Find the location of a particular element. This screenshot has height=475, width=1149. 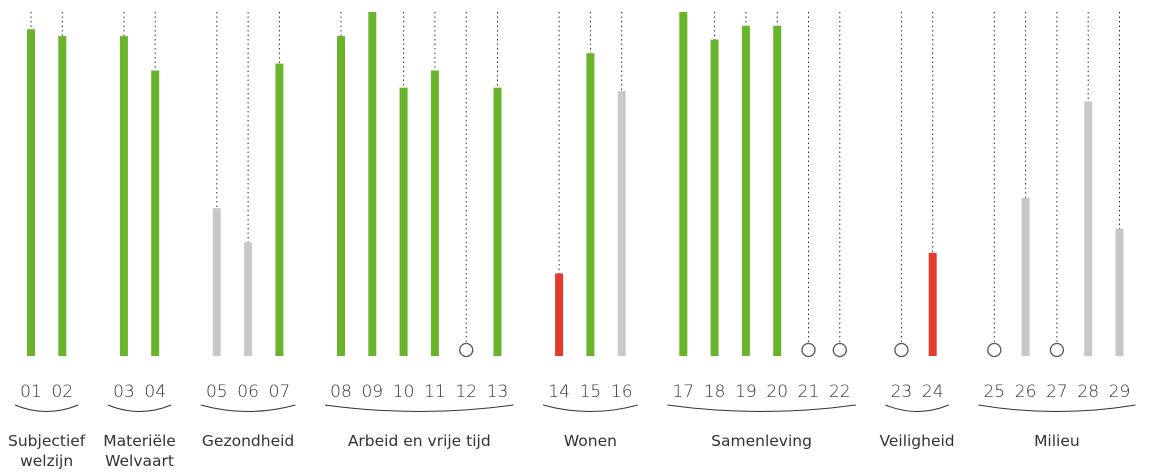

x-tick-label: 11 is located at coordinates (435, 392).